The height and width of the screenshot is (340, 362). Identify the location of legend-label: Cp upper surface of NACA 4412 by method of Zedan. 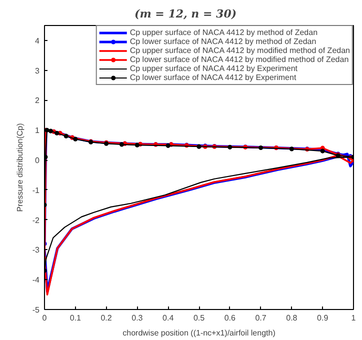
(224, 32).